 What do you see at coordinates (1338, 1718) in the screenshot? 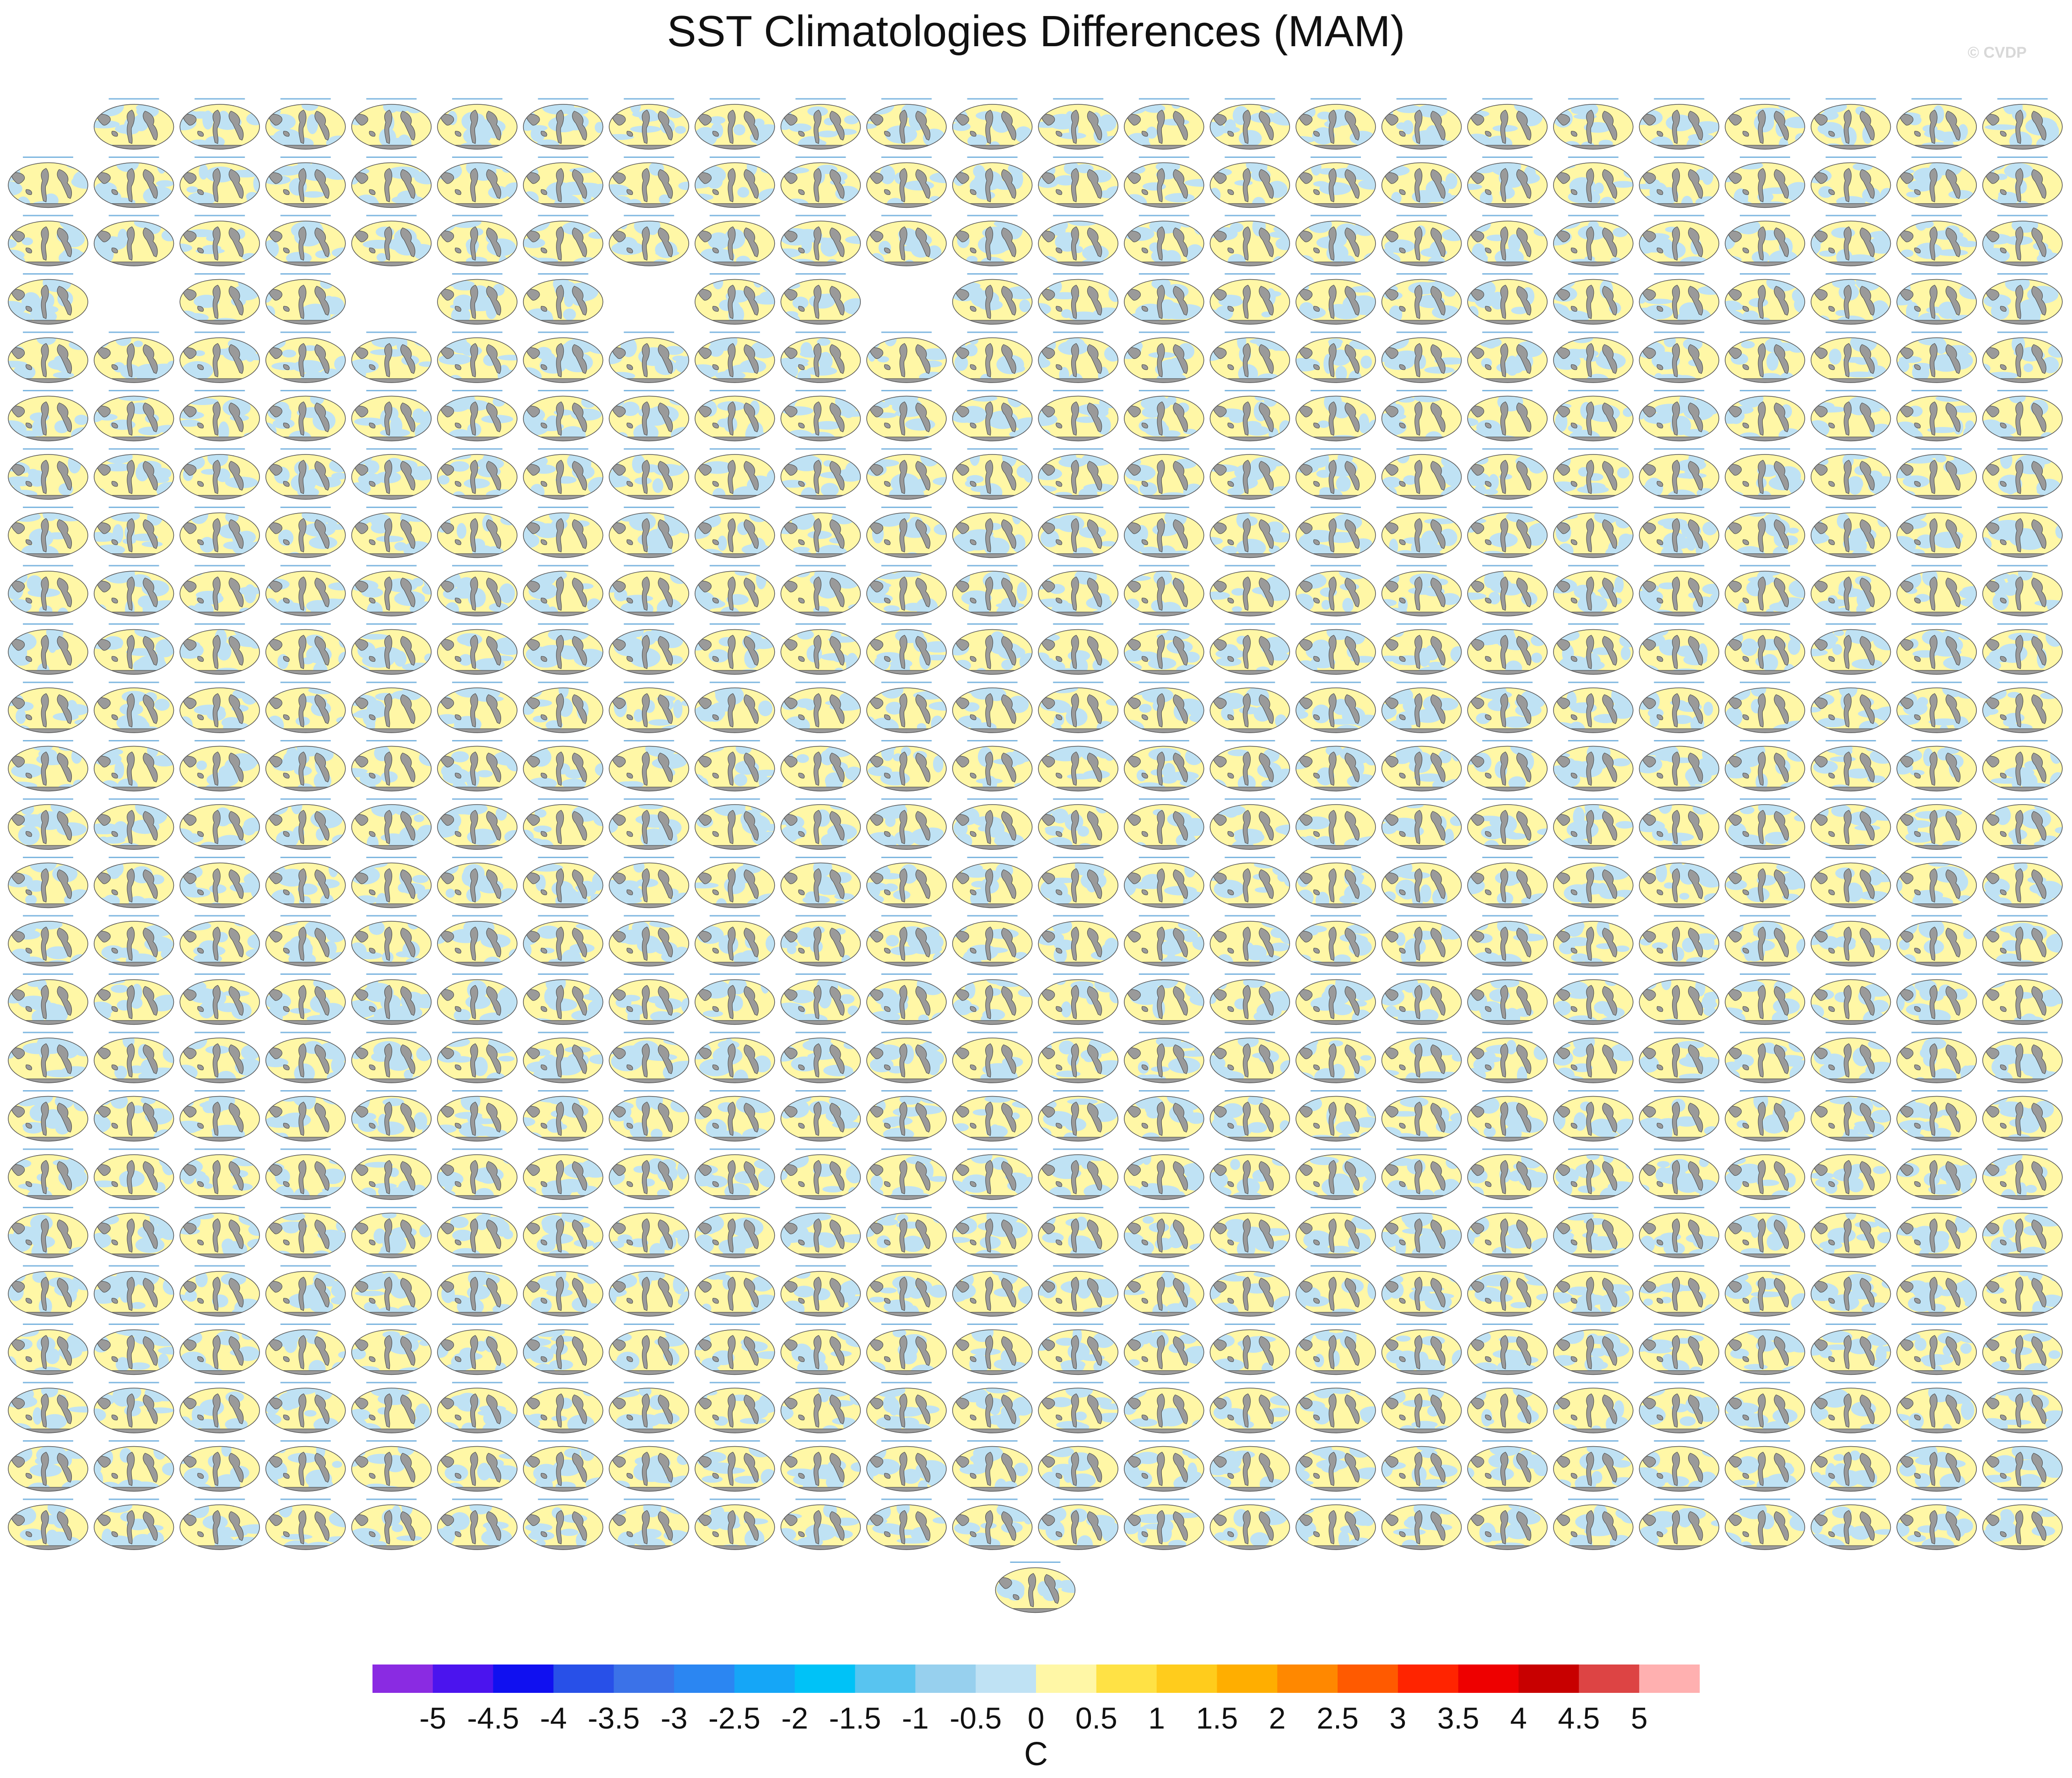
I see `colorbar-tick-label: 2.5` at bounding box center [1338, 1718].